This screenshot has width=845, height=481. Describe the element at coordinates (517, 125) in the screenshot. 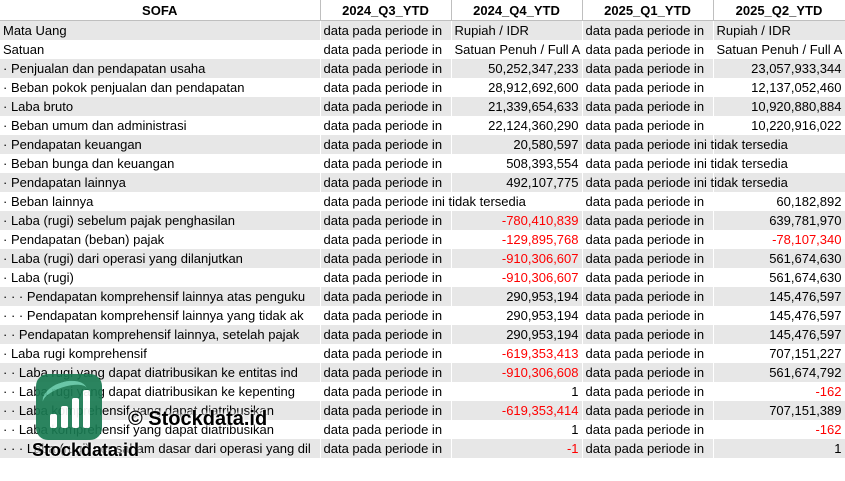

I see `data-cell: 22,124,360,290` at that location.